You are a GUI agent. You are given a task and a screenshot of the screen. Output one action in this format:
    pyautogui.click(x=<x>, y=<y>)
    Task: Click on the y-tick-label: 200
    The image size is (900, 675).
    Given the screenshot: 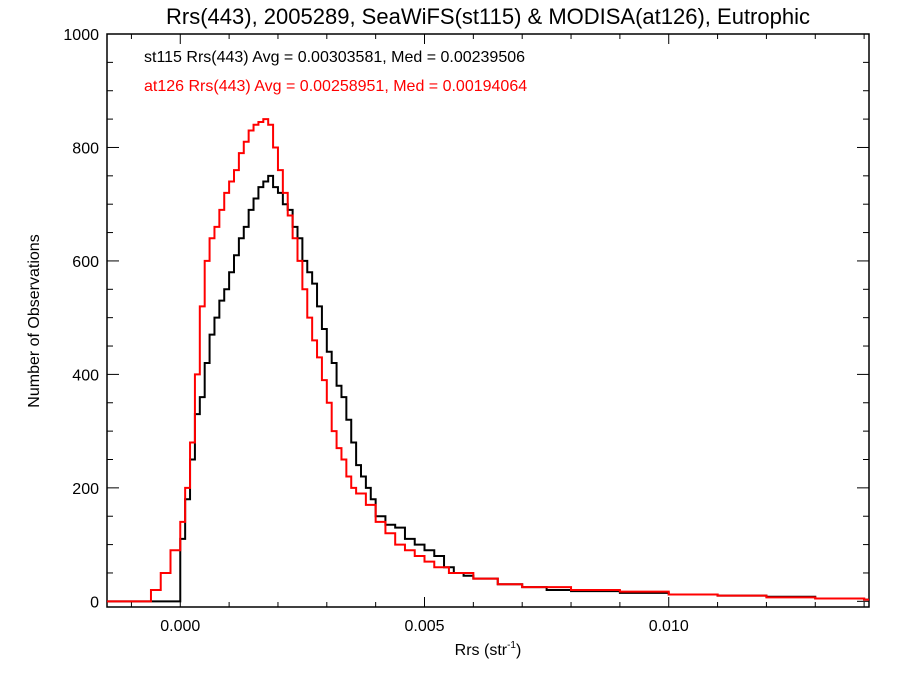 What is the action you would take?
    pyautogui.click(x=85, y=489)
    